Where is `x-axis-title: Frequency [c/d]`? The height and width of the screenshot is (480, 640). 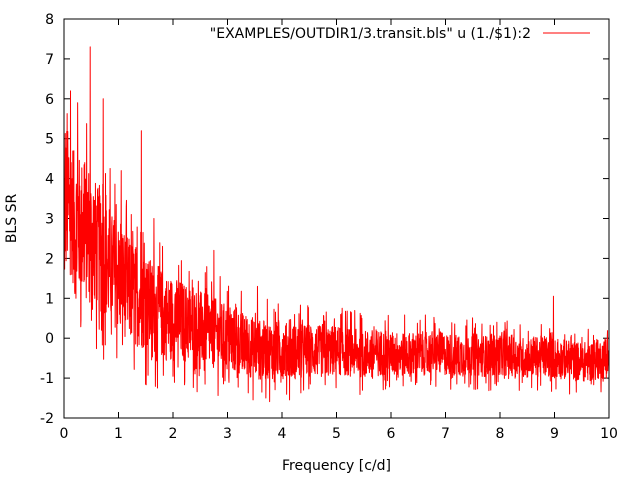 x-axis-title: Frequency [c/d] is located at coordinates (336, 466).